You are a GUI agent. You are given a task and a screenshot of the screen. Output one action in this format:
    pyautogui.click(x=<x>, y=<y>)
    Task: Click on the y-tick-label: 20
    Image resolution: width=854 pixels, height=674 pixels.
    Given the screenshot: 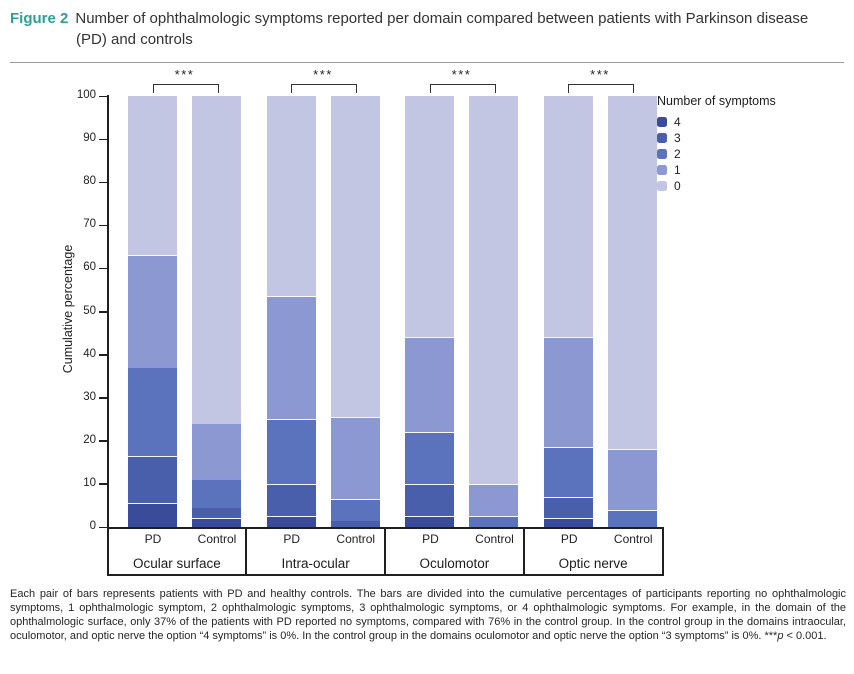 What is the action you would take?
    pyautogui.click(x=89, y=439)
    